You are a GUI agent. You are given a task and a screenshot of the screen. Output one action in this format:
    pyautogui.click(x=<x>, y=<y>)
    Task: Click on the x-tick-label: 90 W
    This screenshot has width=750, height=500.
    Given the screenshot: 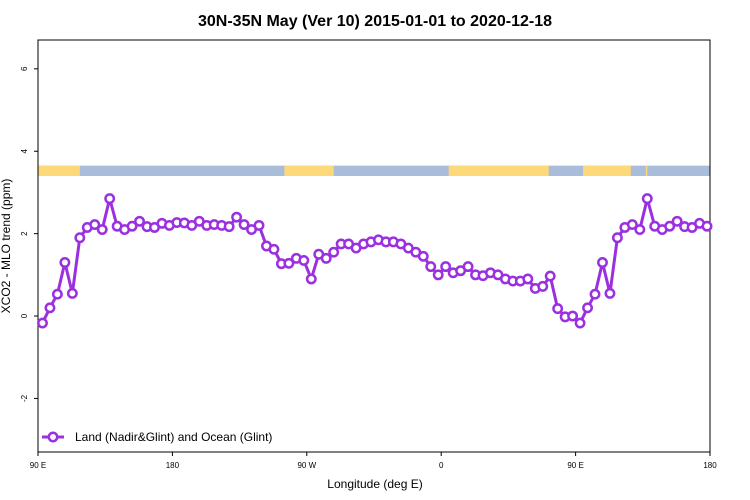 What is the action you would take?
    pyautogui.click(x=306, y=465)
    